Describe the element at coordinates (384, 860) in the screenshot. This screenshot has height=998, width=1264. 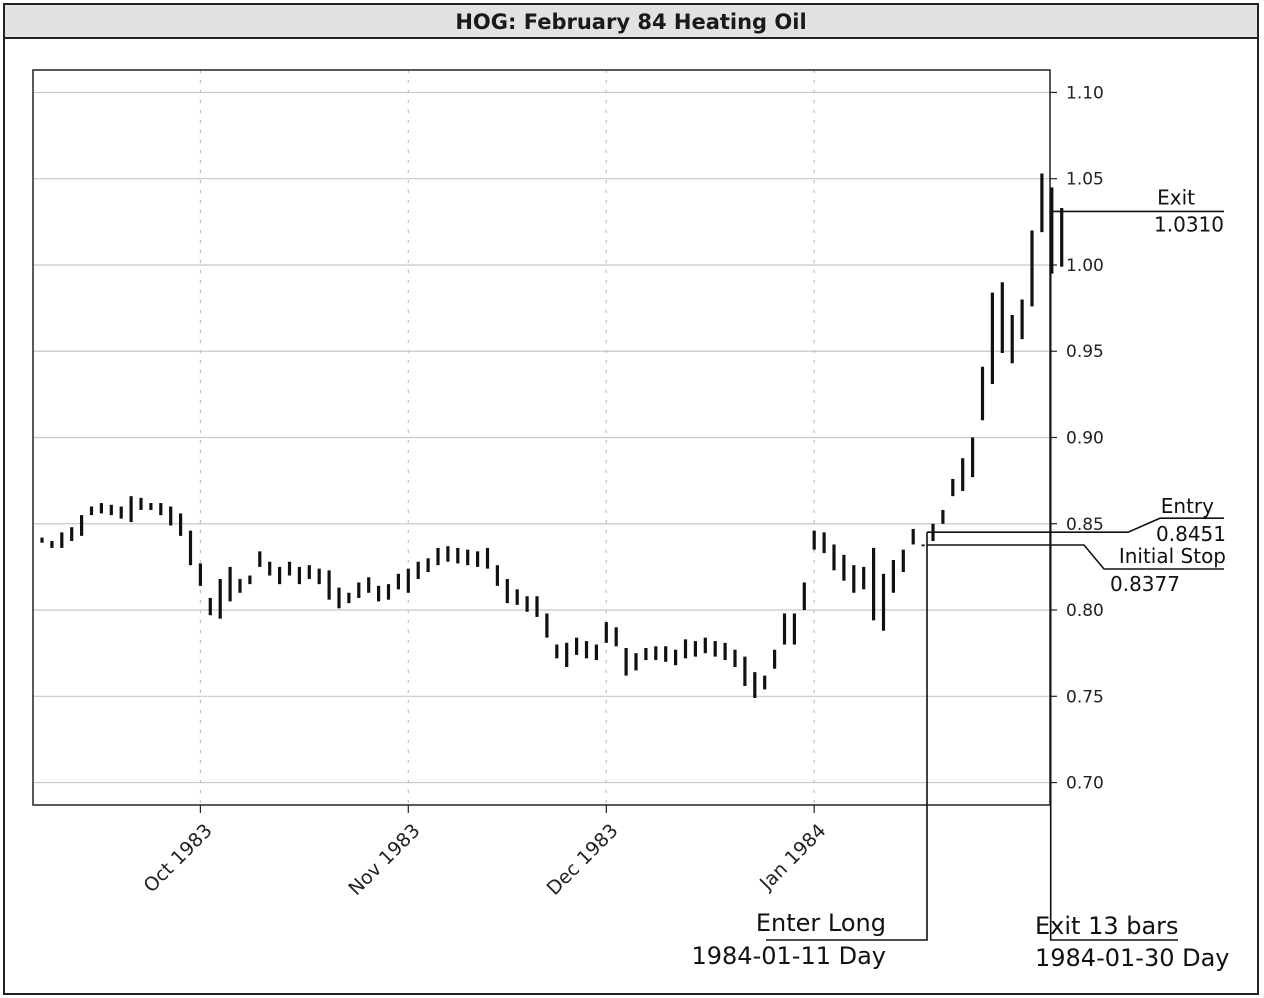
I see `x-tick-label: Nov 1983` at that location.